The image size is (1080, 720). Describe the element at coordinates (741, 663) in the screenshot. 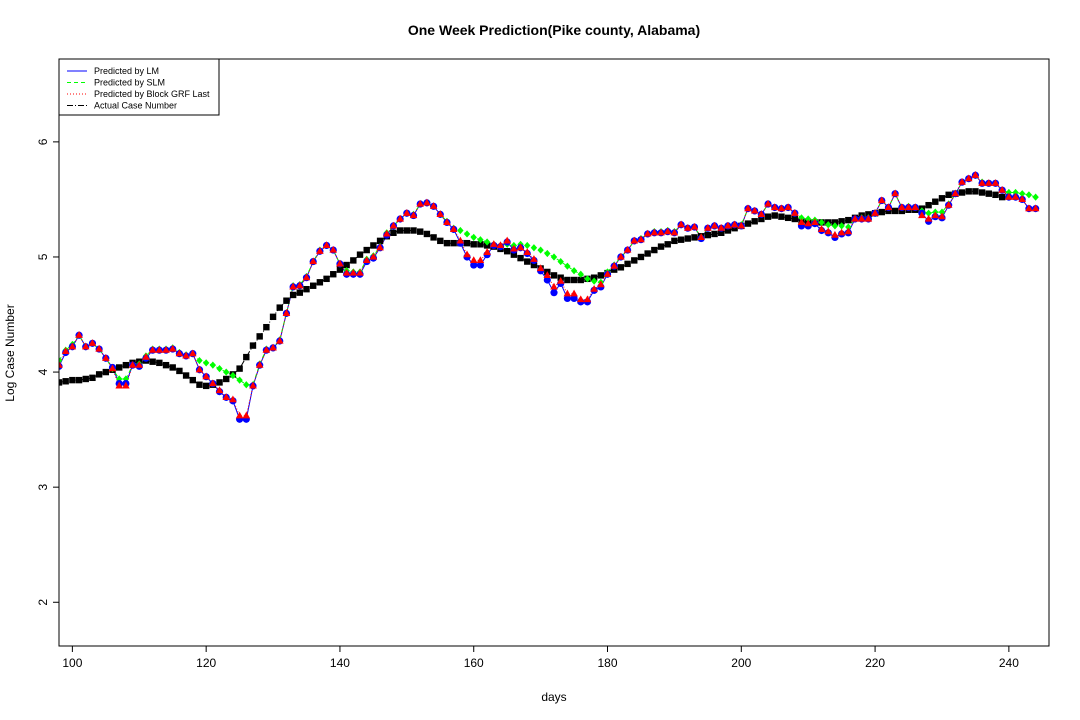

I see `x-tick-label: 200` at that location.